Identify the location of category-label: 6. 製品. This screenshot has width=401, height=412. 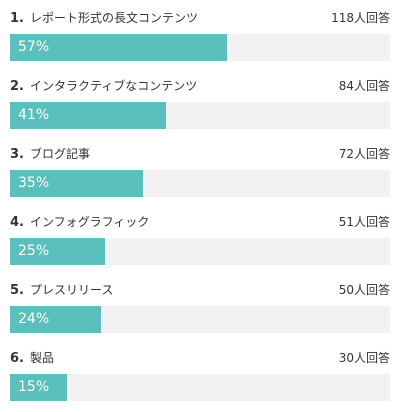
(32, 358).